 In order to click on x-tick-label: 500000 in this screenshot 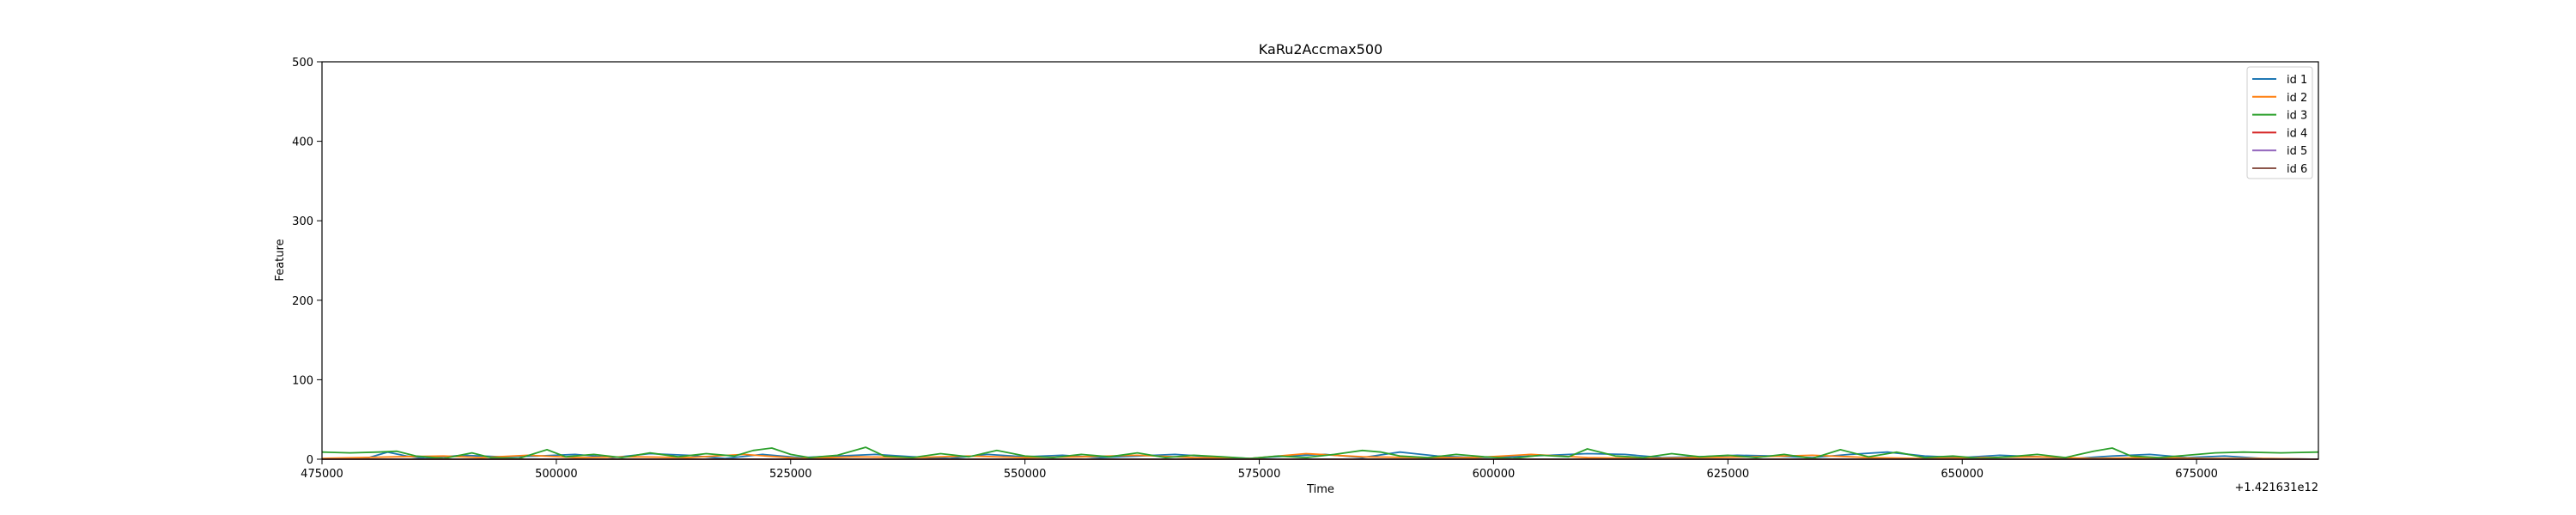, I will do `click(556, 474)`.